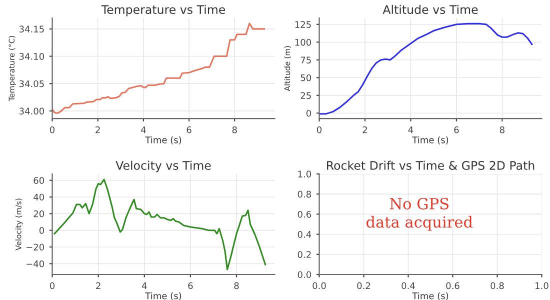 Image resolution: width=550 pixels, height=300 pixels. I want to click on y-tick-label: 34.10, so click(31, 56).